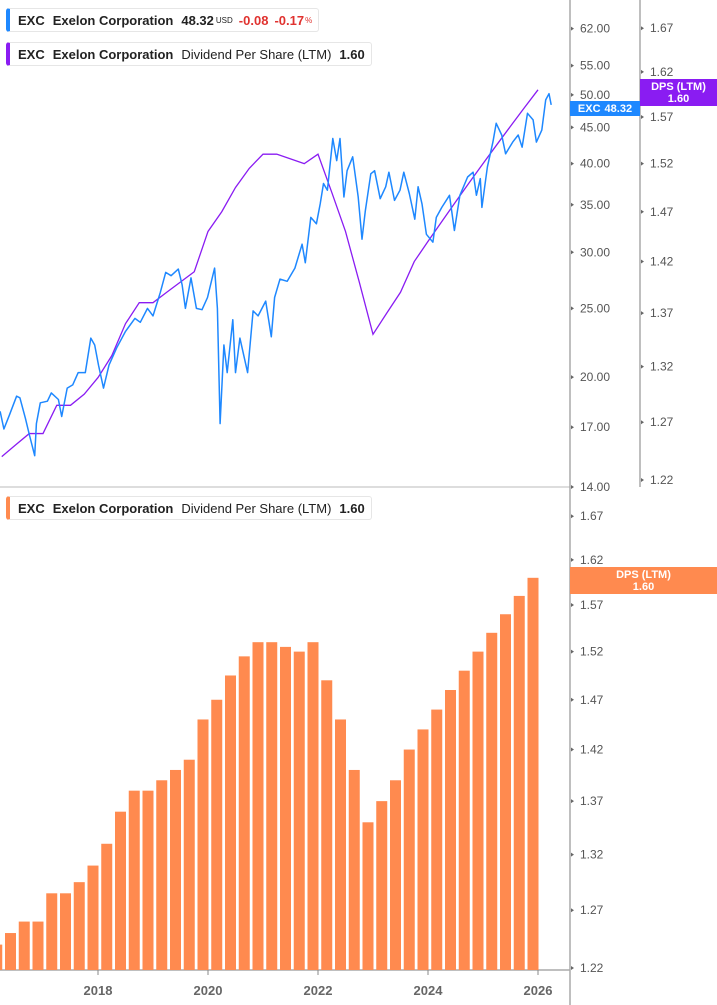 This screenshot has height=1005, width=717. Describe the element at coordinates (662, 480) in the screenshot. I see `dps-tick-label: 1.22` at that location.